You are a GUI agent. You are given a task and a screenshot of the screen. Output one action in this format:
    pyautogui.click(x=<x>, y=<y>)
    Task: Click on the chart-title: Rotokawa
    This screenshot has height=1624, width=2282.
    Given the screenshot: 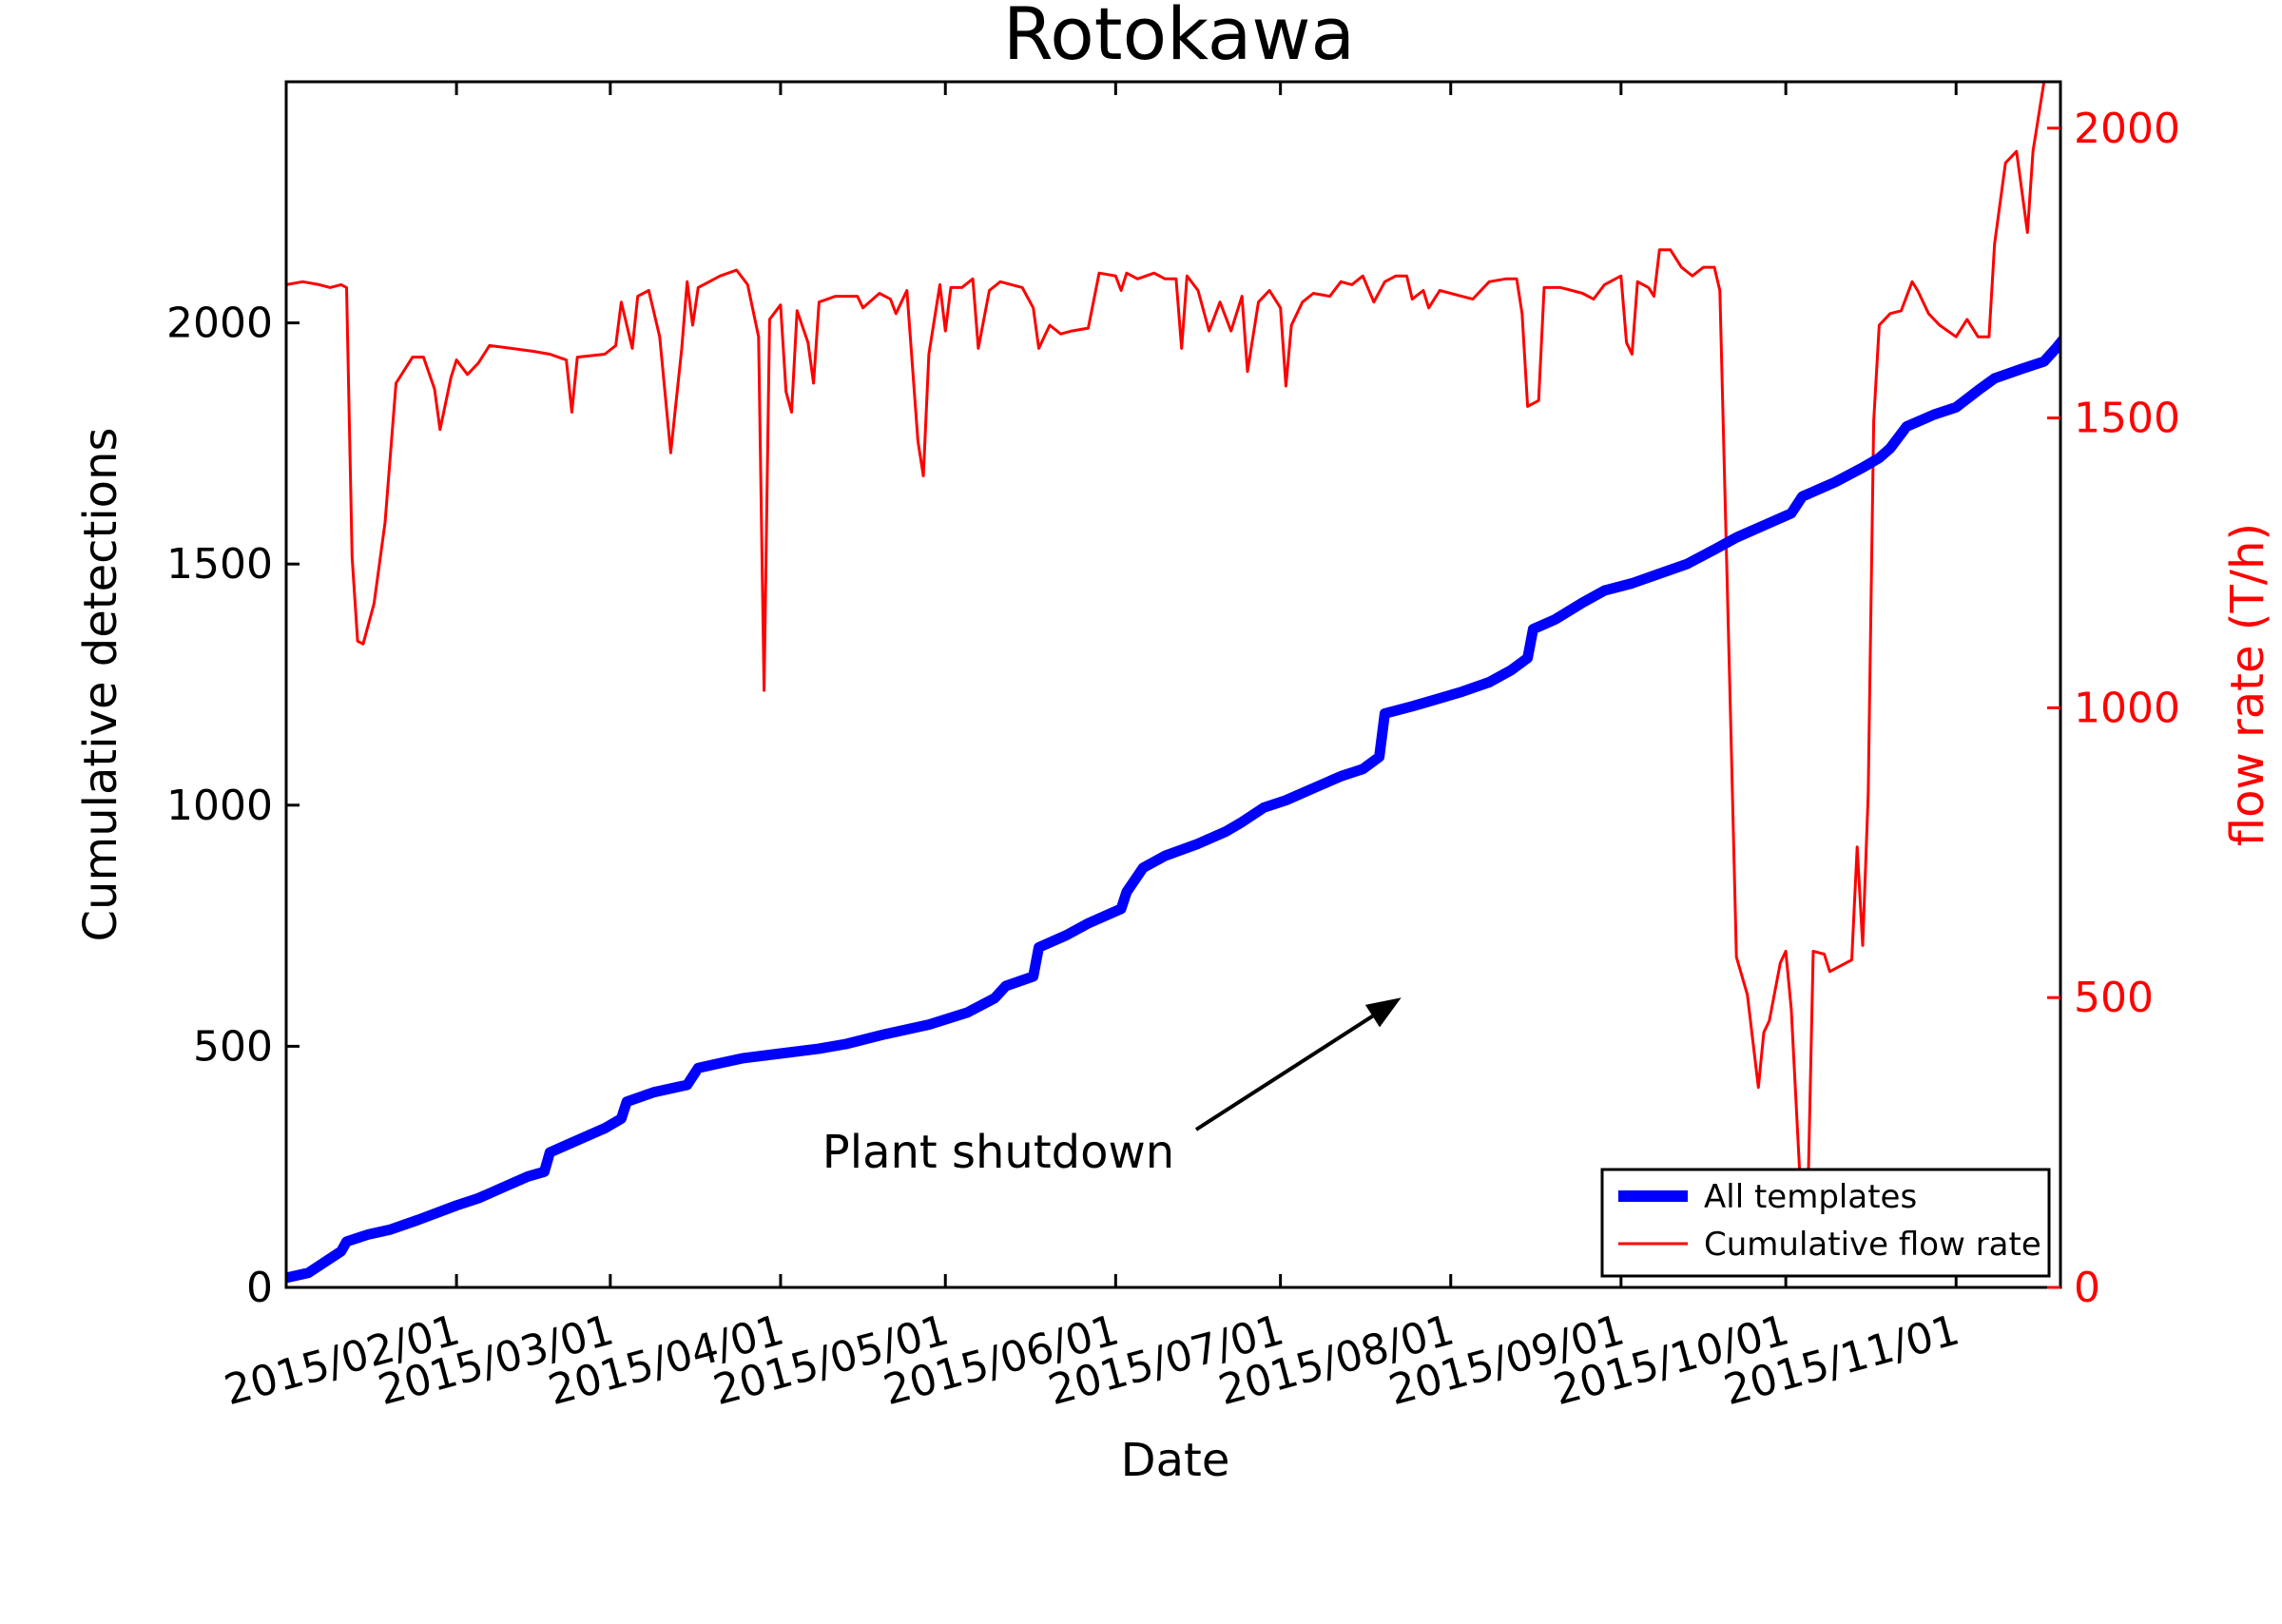 What is the action you would take?
    pyautogui.click(x=1179, y=38)
    